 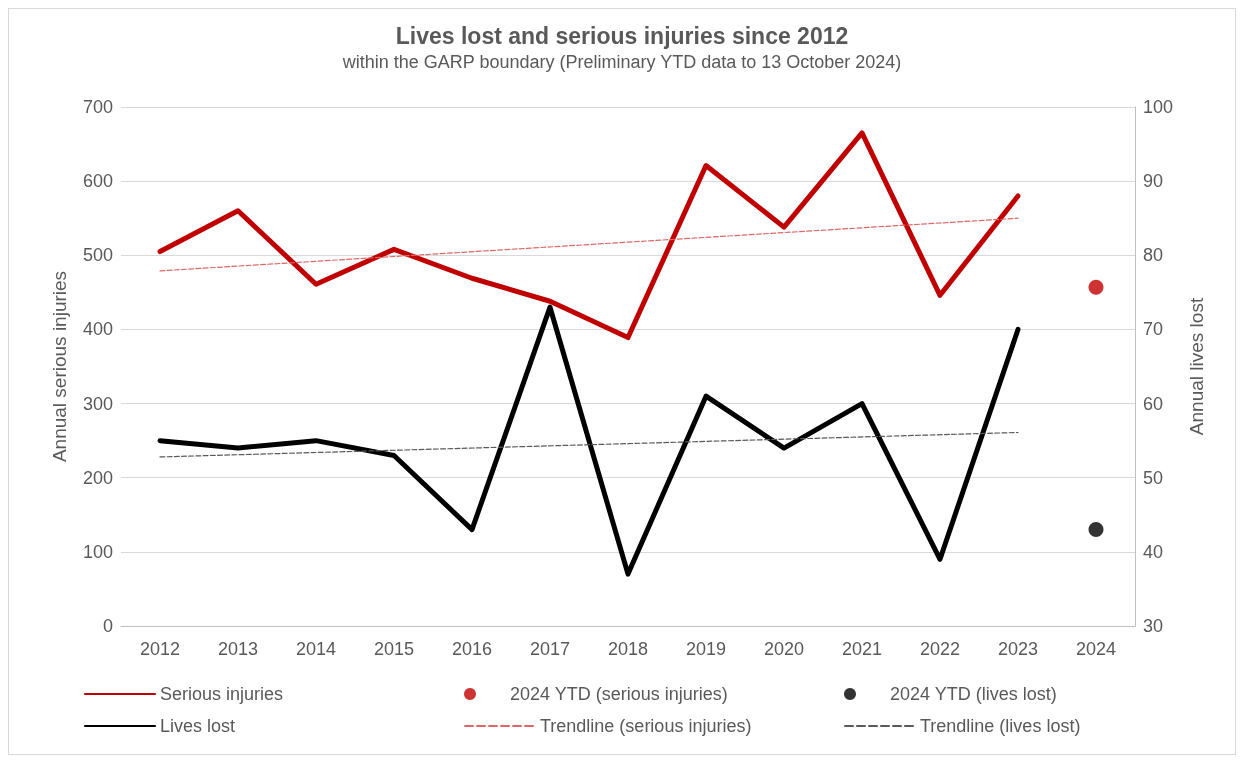 I want to click on x-tick-label: 2021, so click(x=862, y=649).